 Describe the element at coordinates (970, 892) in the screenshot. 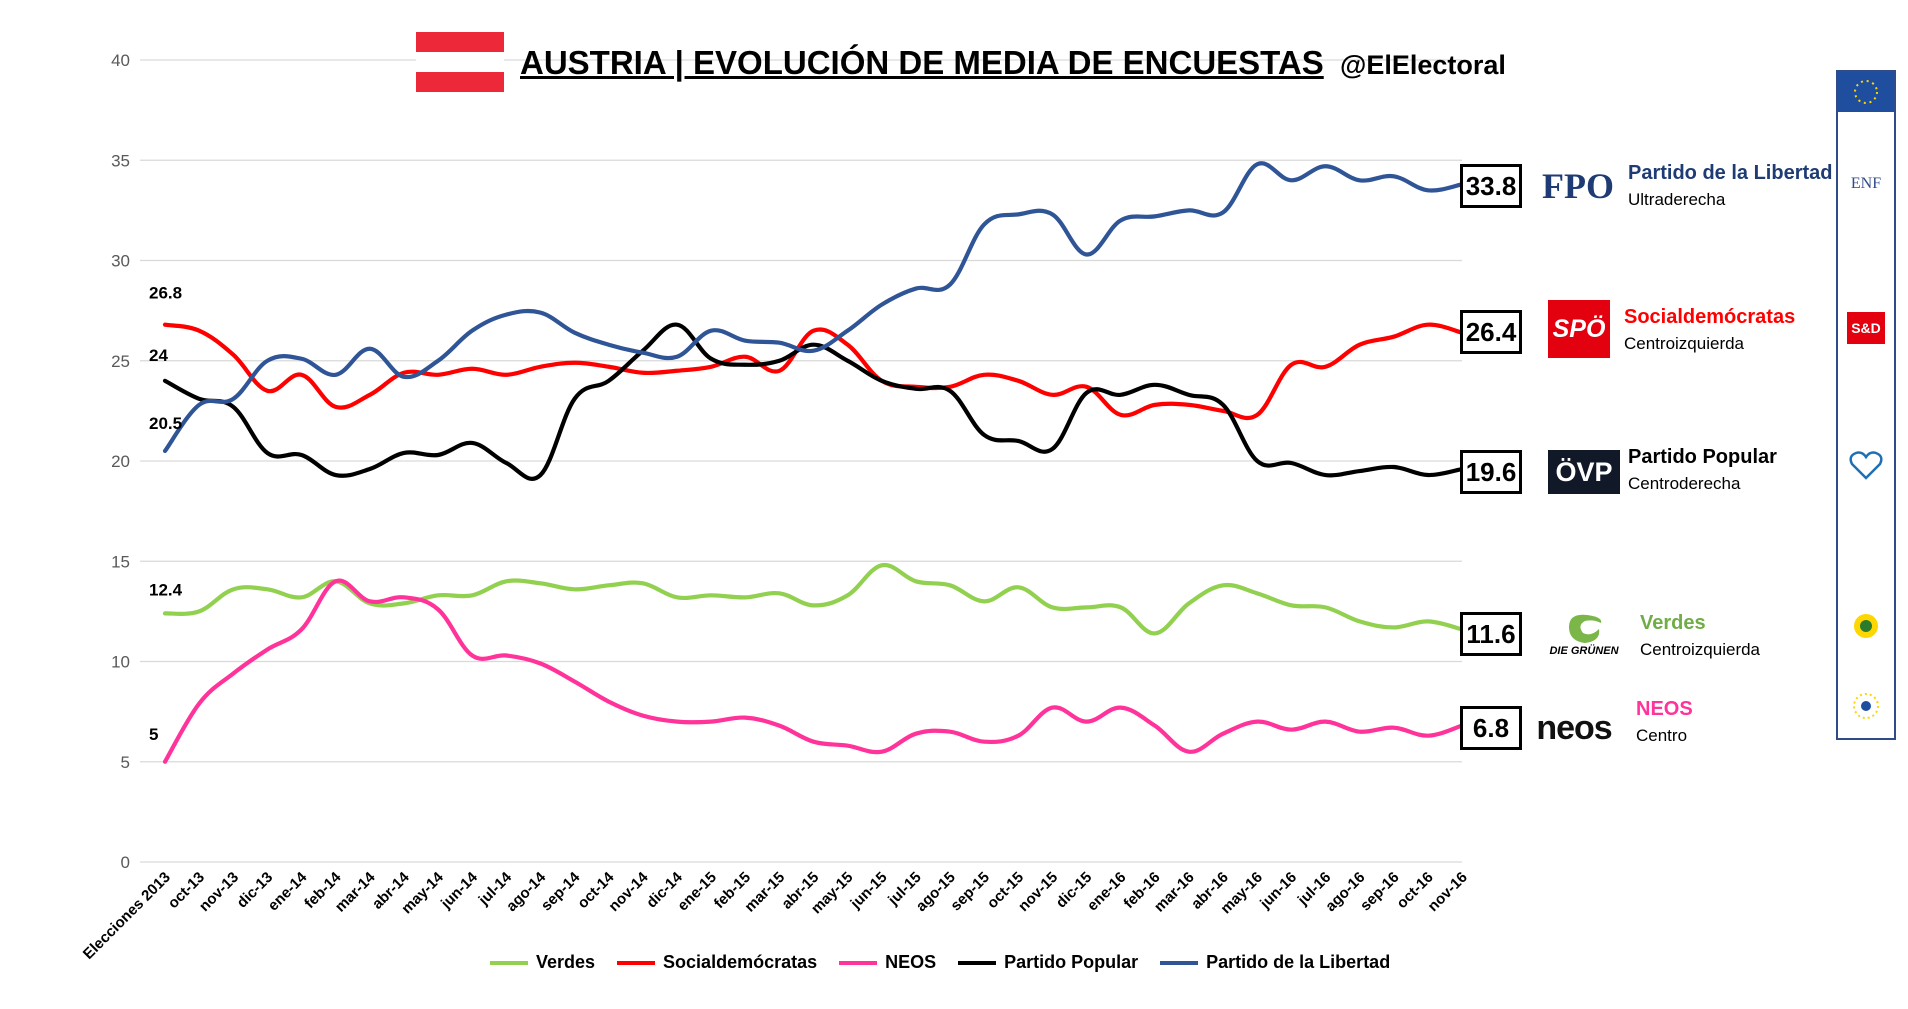

I see `x-tick-label: sep-15` at that location.